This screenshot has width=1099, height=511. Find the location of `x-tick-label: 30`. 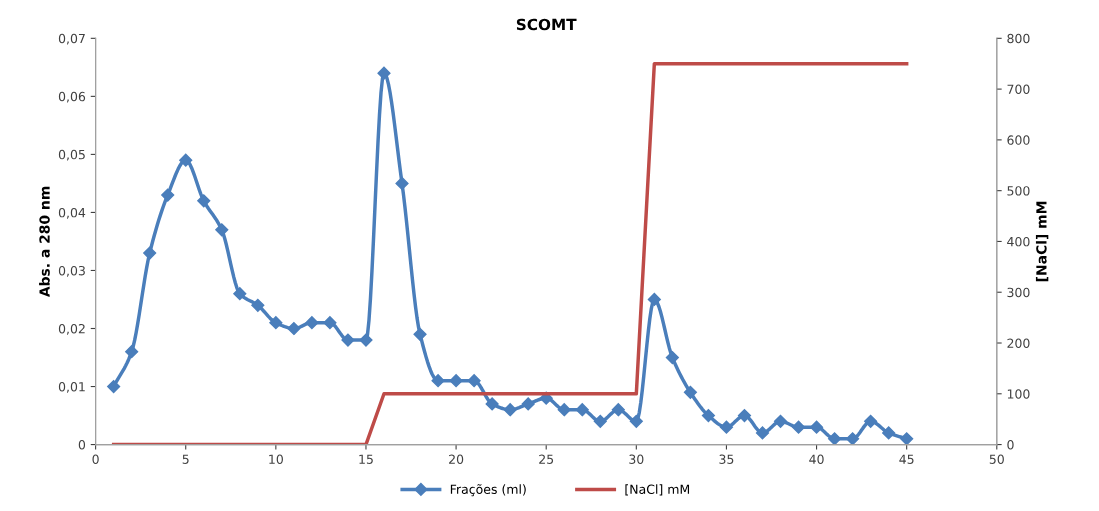

x-tick-label: 30 is located at coordinates (636, 459).